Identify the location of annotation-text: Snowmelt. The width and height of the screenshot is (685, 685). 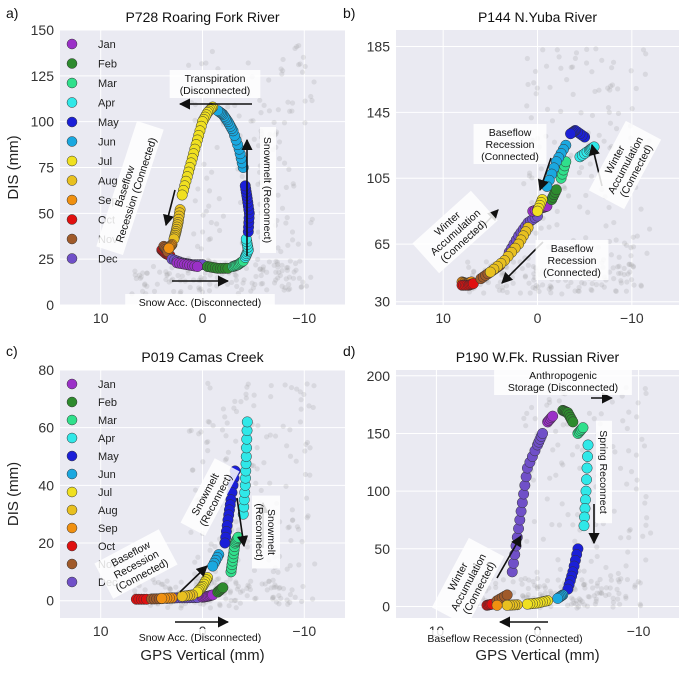
(271, 532).